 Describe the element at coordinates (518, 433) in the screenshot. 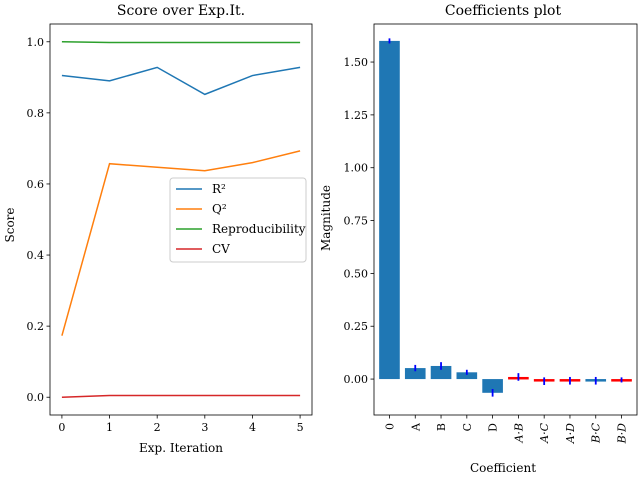

I see `x-tick-label: A·B` at that location.